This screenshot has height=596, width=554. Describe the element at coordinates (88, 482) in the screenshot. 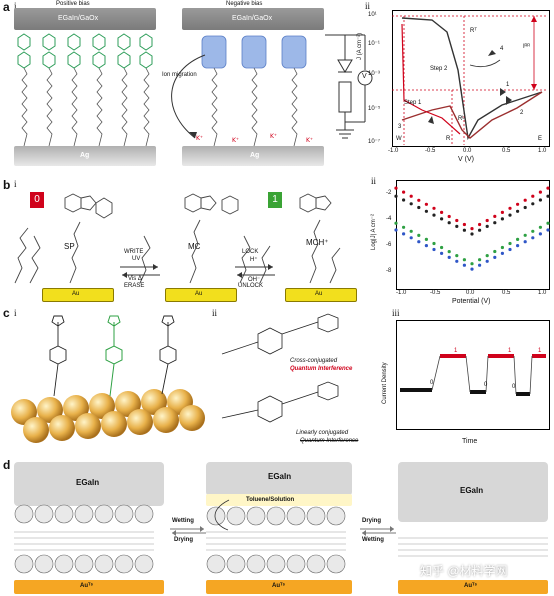

I see `egain-label-1: EGaIn` at that location.